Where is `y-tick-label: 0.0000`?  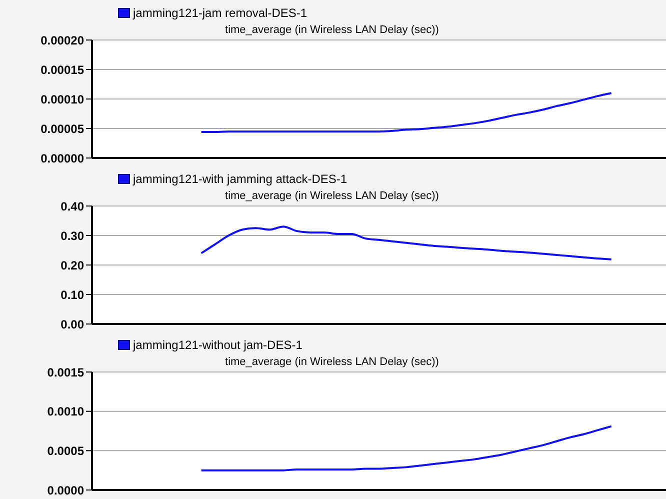
y-tick-label: 0.0000 is located at coordinates (65, 490).